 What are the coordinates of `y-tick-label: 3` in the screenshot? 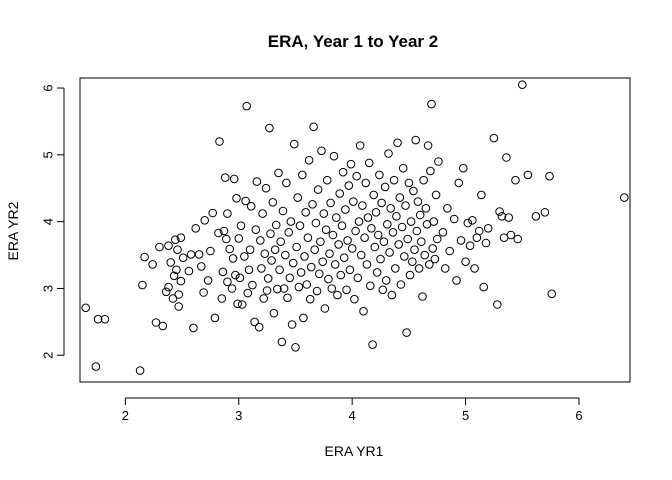 It's located at (47, 288).